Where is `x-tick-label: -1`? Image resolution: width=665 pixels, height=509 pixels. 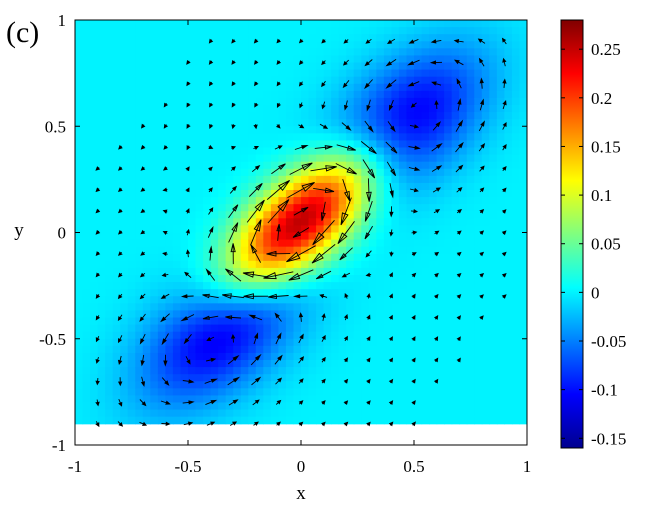
x-tick-label: -1 is located at coordinates (75, 466).